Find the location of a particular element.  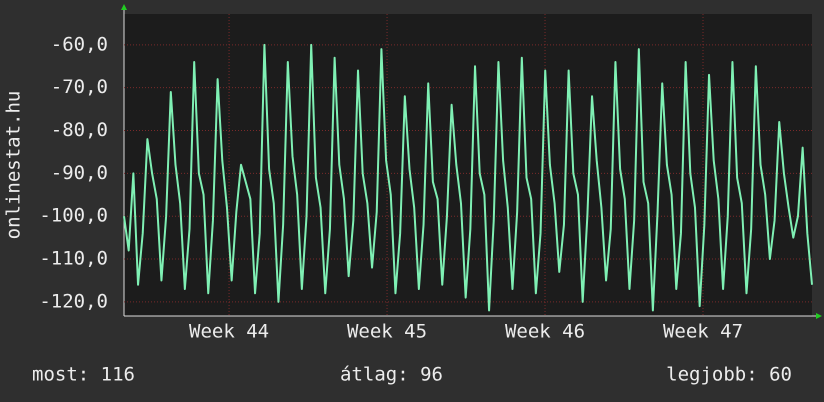

x-tick-label: Week 45 is located at coordinates (387, 332).